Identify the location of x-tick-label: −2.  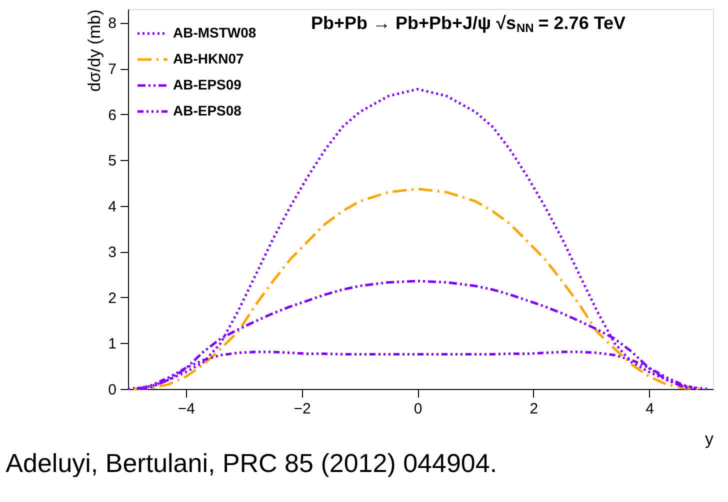
(302, 409).